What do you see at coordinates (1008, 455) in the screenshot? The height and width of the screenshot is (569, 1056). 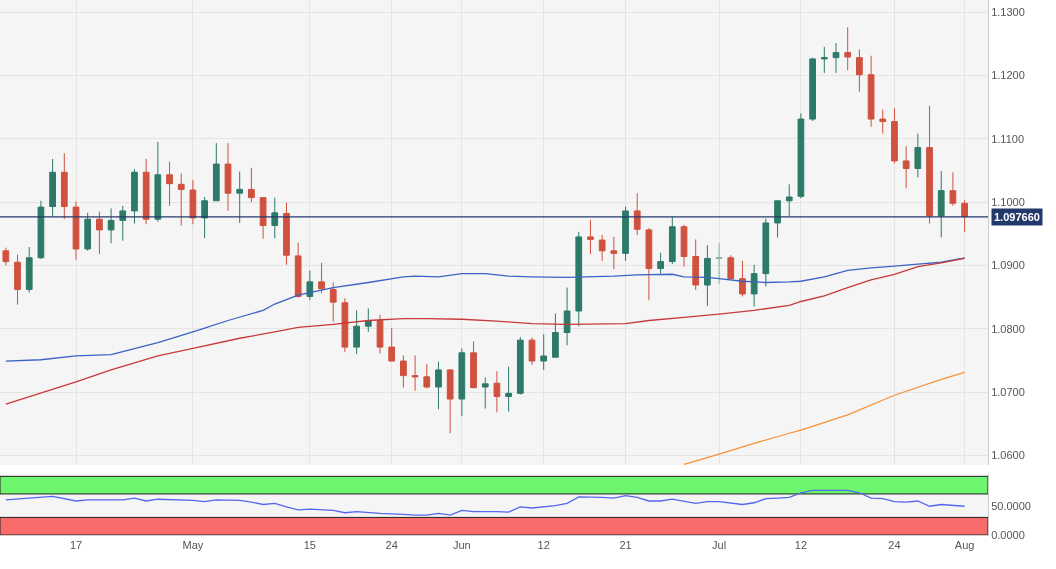 I see `y-tick-label: 1.0600` at bounding box center [1008, 455].